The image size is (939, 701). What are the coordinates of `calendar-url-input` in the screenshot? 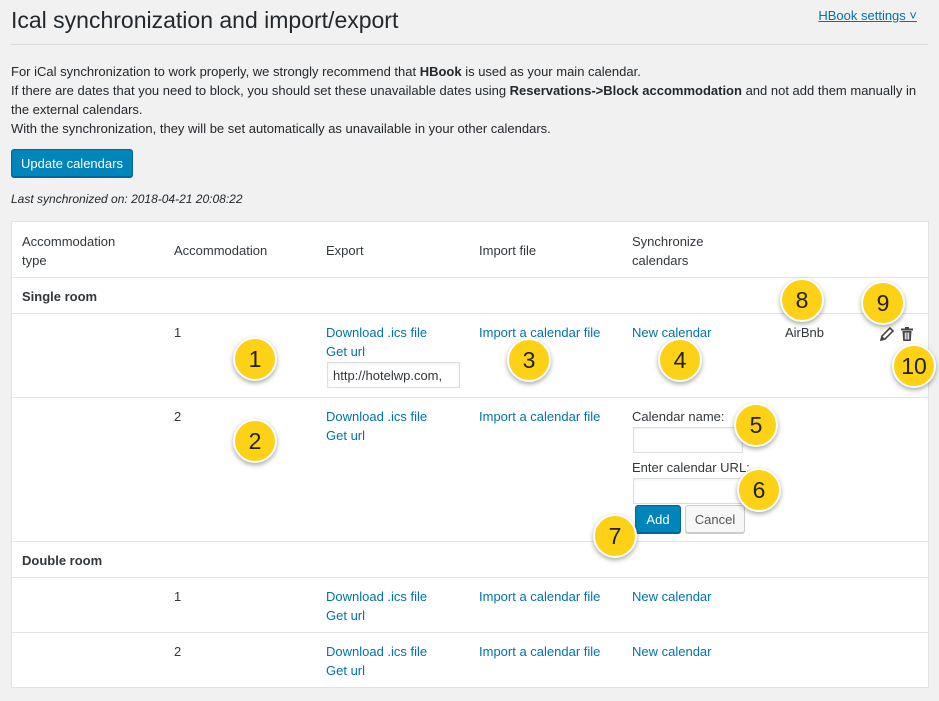 It's located at (688, 491).